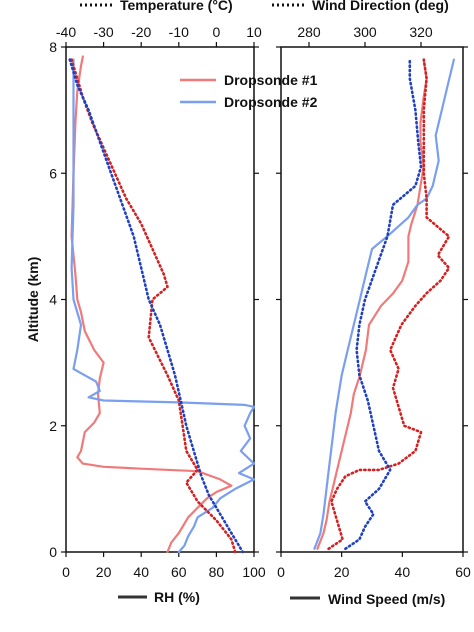 The height and width of the screenshot is (632, 474). What do you see at coordinates (103, 32) in the screenshot?
I see `left-x2-tick-label: -30` at bounding box center [103, 32].